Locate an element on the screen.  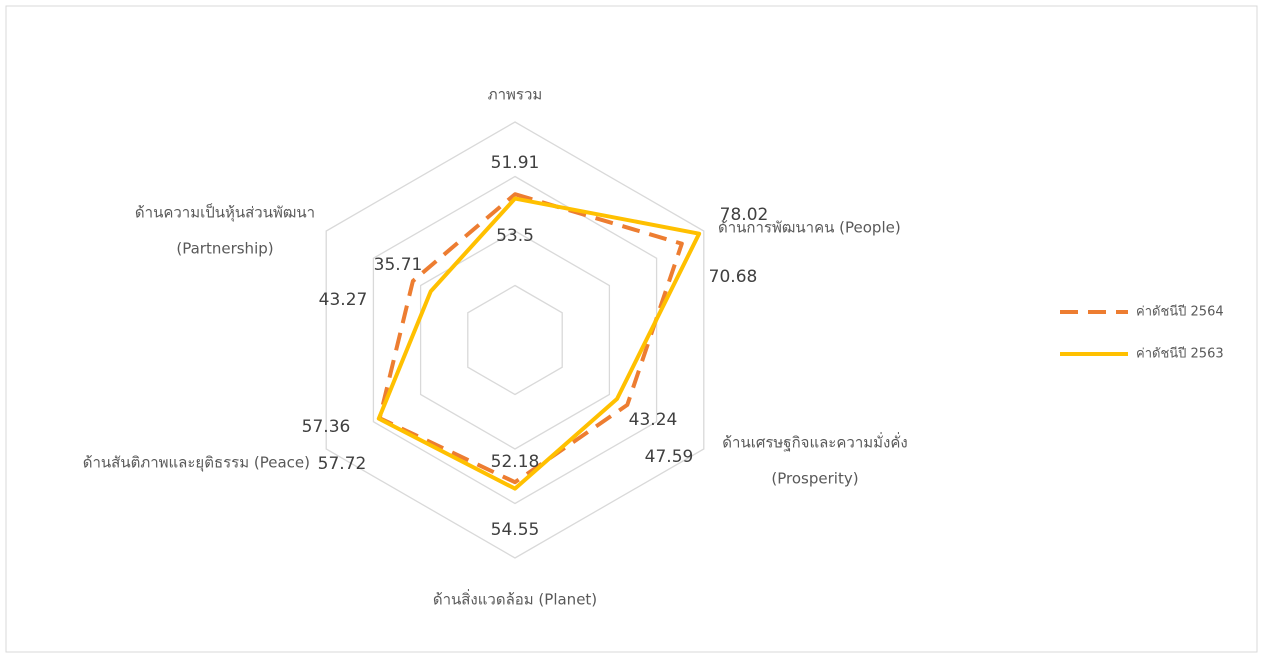
category-label: (Partnership) is located at coordinates (224, 249).